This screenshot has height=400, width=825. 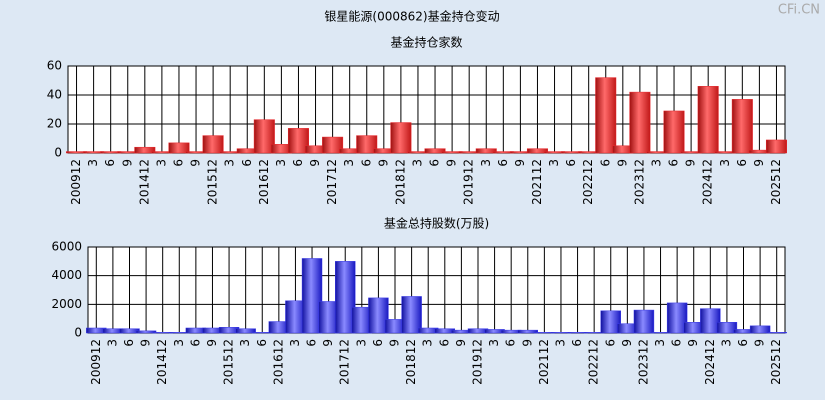 What do you see at coordinates (544, 362) in the screenshot?
I see `x-tick-label: 202112` at bounding box center [544, 362].